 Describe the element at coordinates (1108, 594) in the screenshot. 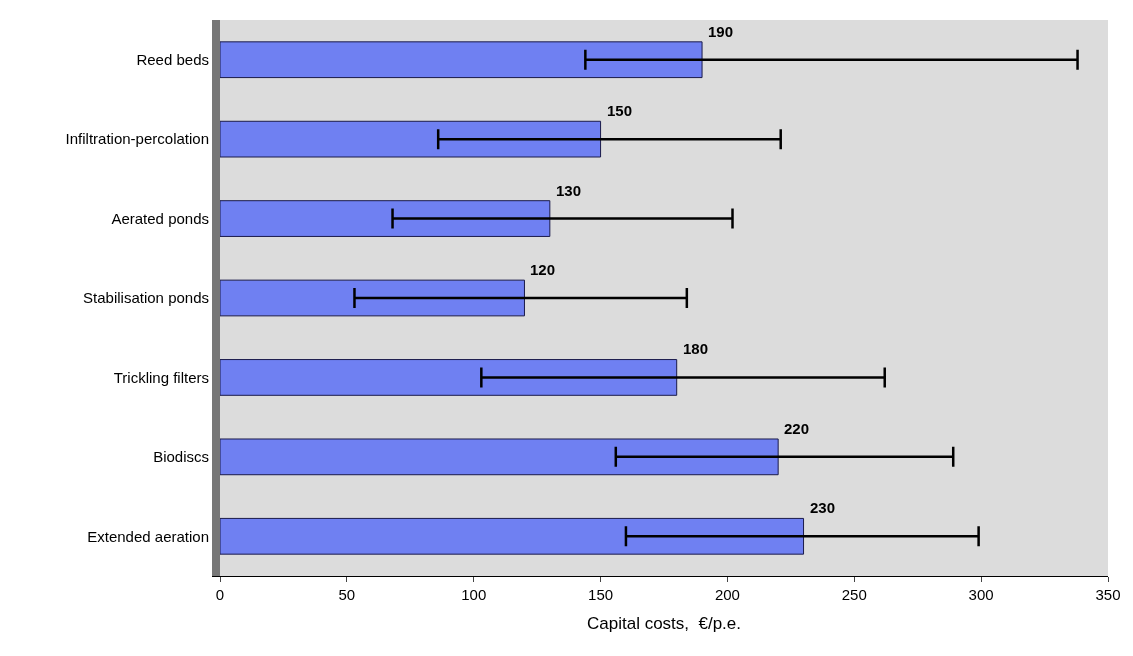

I see `x-tick-label: 350` at that location.